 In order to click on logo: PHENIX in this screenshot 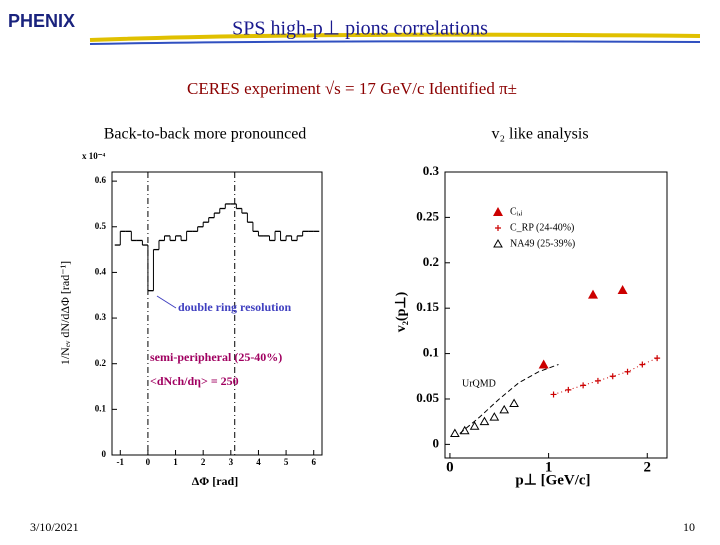, I will do `click(41, 21)`.